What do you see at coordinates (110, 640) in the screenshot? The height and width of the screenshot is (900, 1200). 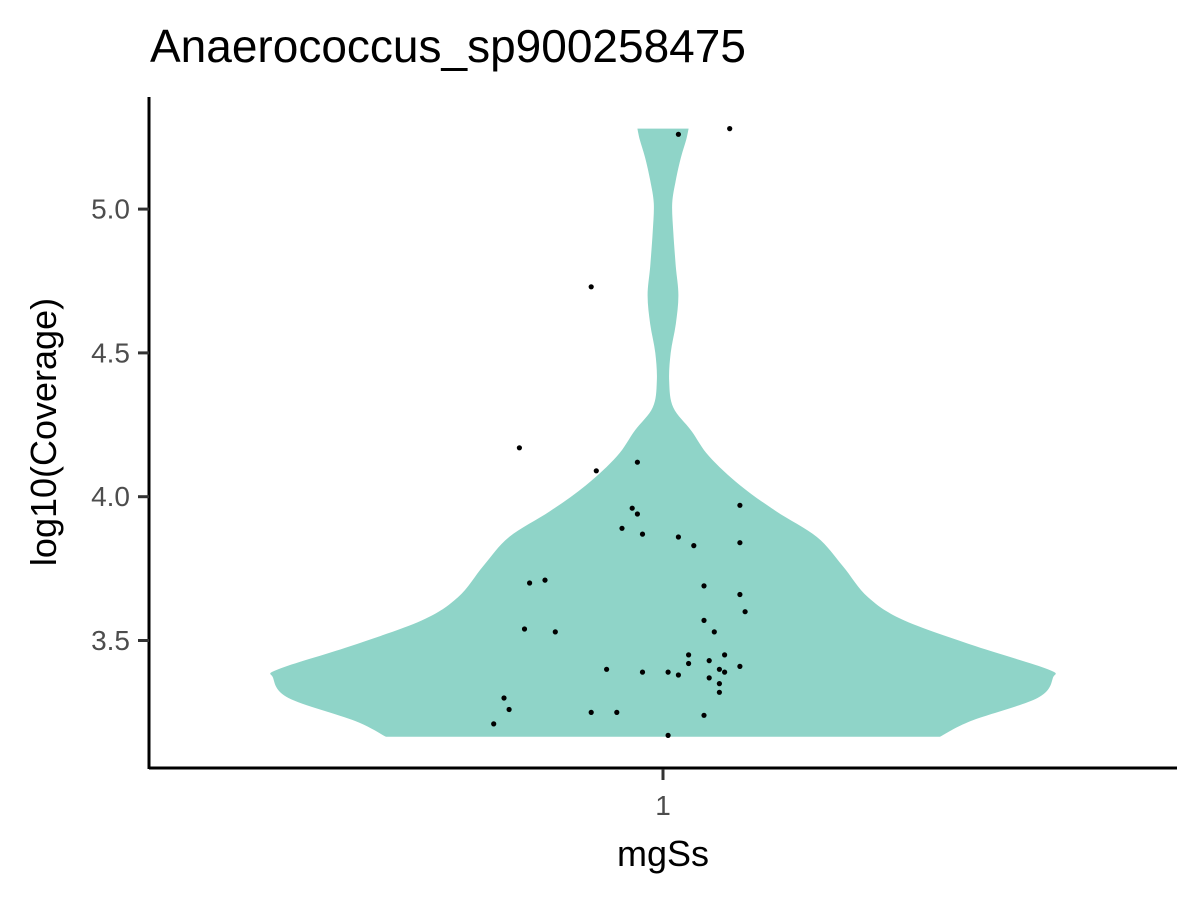 I see `y-tick-label: 3.5` at bounding box center [110, 640].